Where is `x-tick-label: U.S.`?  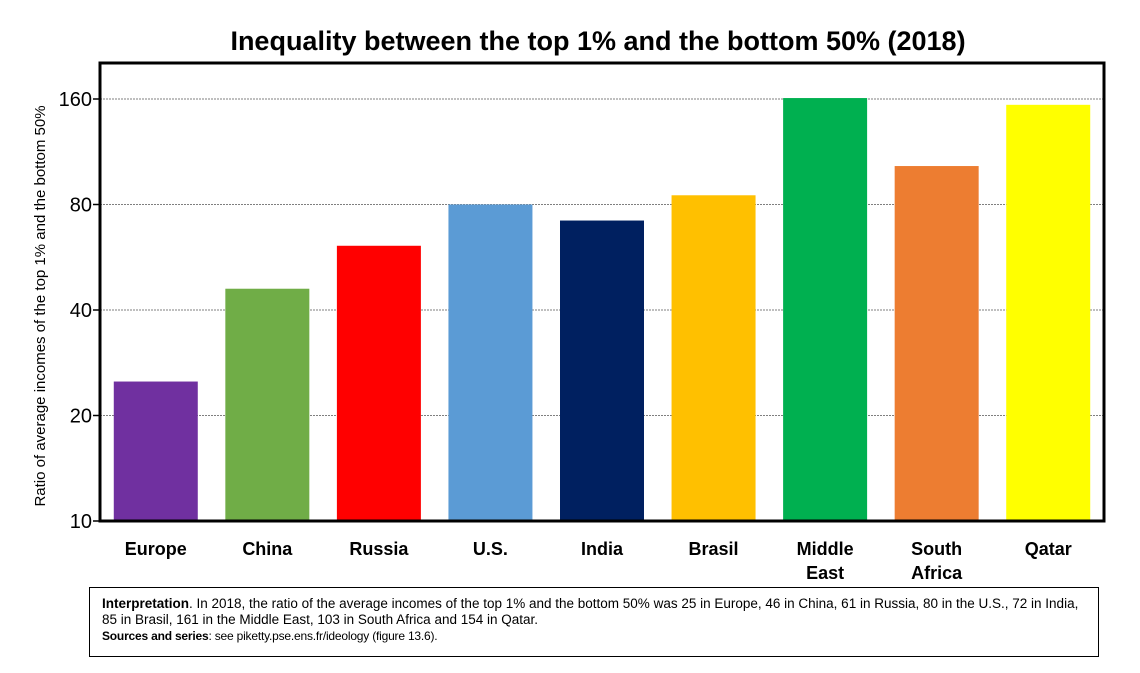 x-tick-label: U.S. is located at coordinates (490, 549).